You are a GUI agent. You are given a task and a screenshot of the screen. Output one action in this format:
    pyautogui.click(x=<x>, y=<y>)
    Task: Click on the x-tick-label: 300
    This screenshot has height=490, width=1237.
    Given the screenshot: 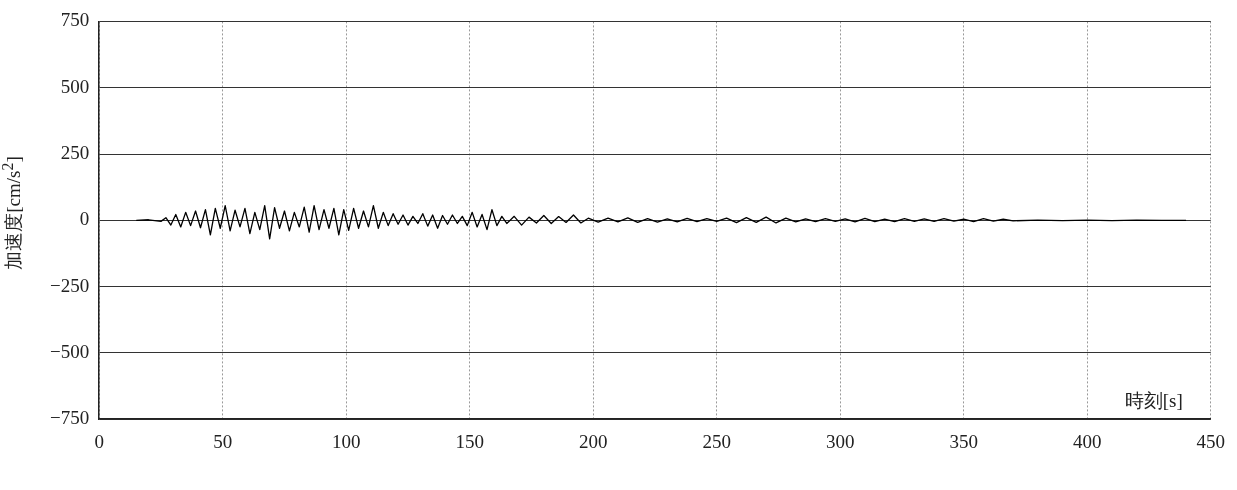 What is the action you would take?
    pyautogui.click(x=840, y=441)
    